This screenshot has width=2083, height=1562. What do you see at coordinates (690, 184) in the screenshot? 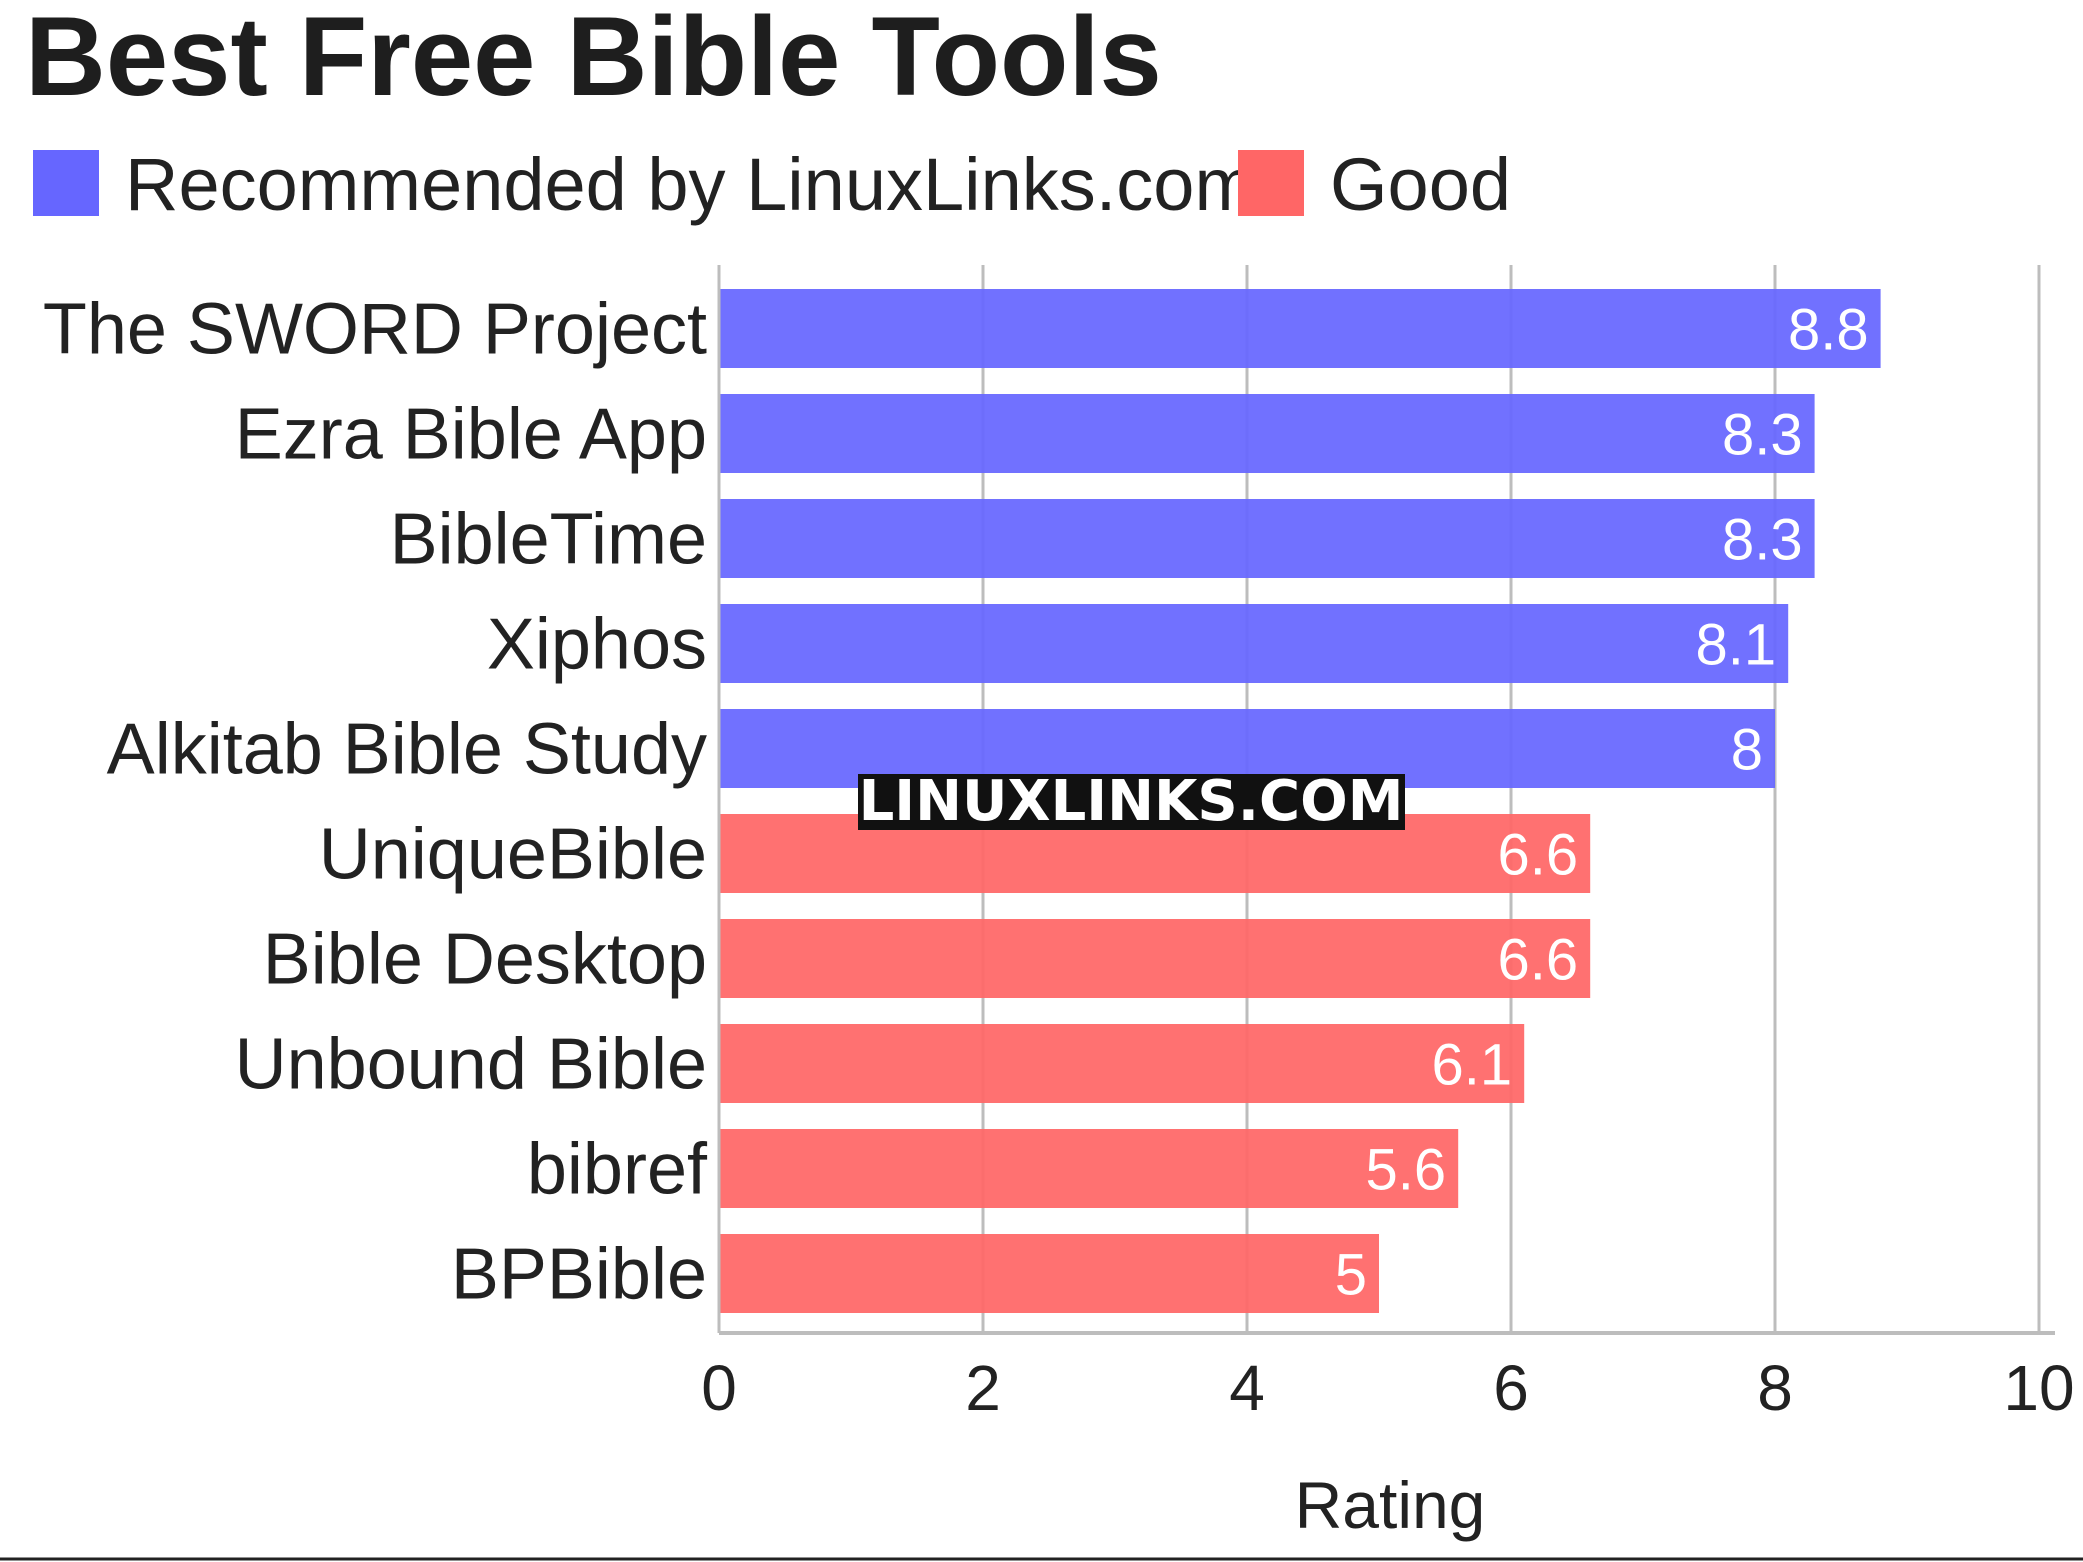
I see `legend-label-recommended: Recommended by LinuxLinks.com` at bounding box center [690, 184].